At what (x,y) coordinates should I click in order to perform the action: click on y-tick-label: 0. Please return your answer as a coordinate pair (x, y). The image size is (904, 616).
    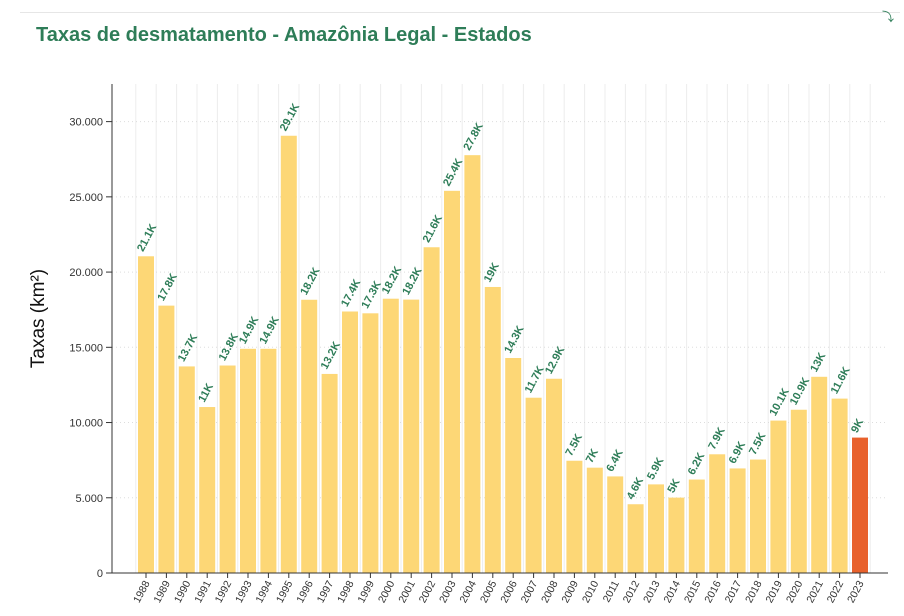
    Looking at the image, I should click on (100, 574).